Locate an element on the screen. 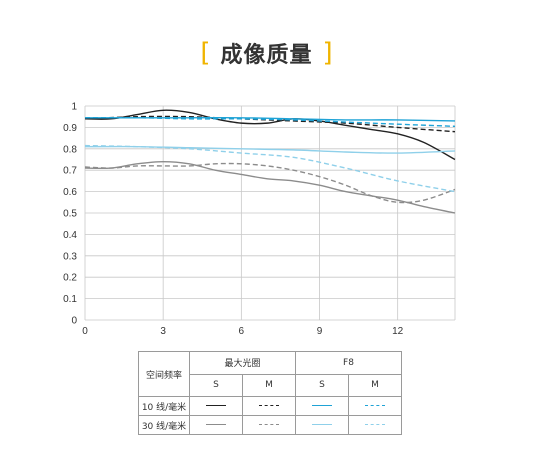 The image size is (533, 461). y-tick-label: 0.3 is located at coordinates (70, 256).